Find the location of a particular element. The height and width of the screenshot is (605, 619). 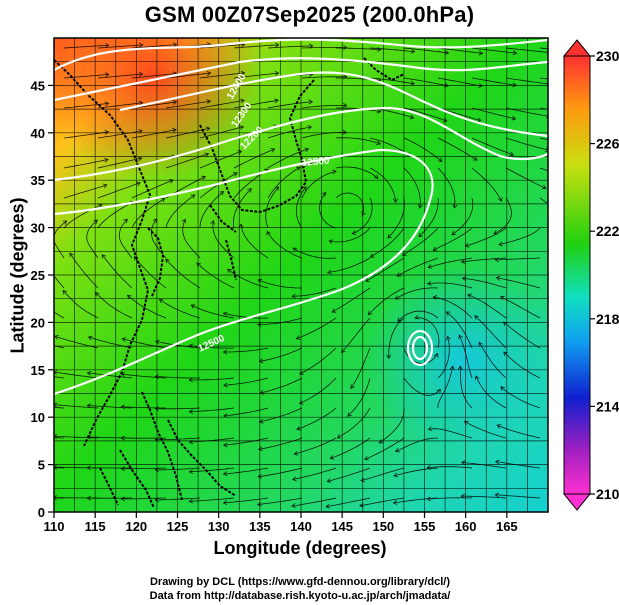

colorbar-tick-label: 222 is located at coordinates (607, 231).